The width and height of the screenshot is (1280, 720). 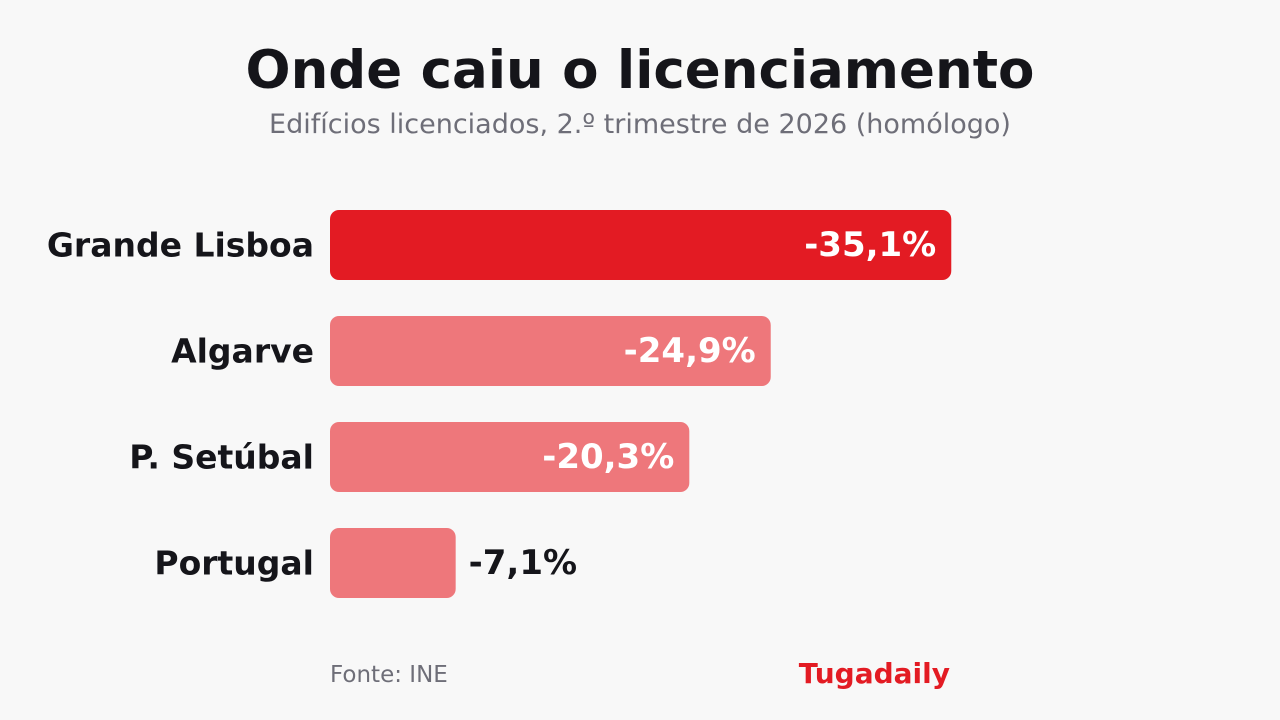 I want to click on category-label-p-set-bal: P. Setúbal, so click(x=221, y=457).